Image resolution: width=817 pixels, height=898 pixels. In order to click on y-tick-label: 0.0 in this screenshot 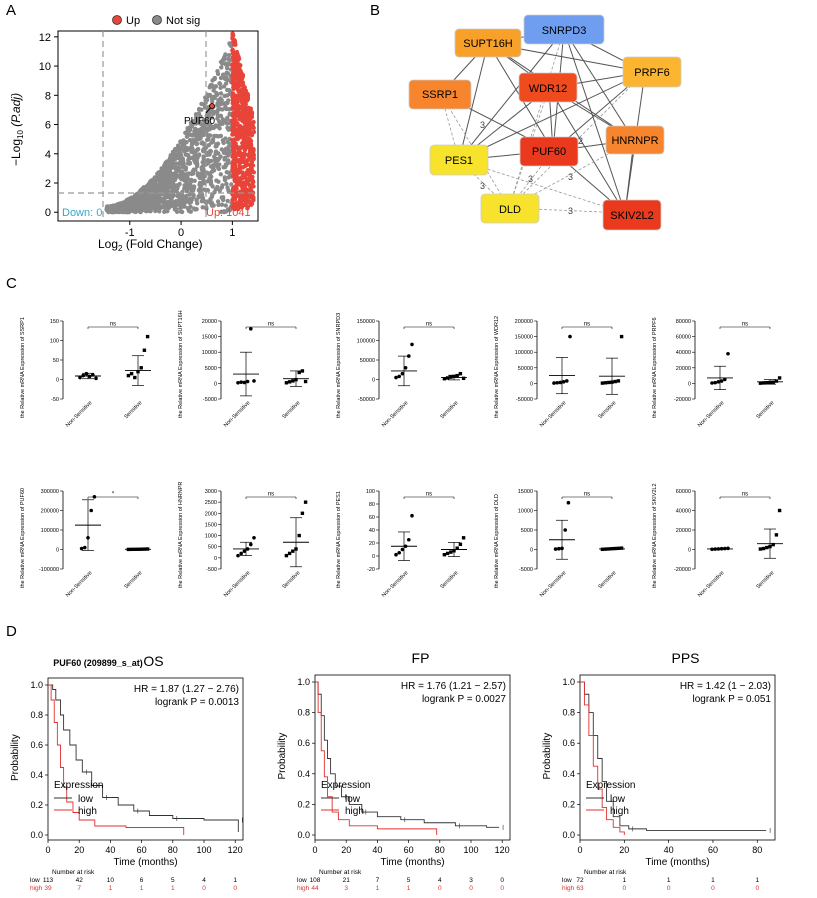, I will do `click(303, 835)`.